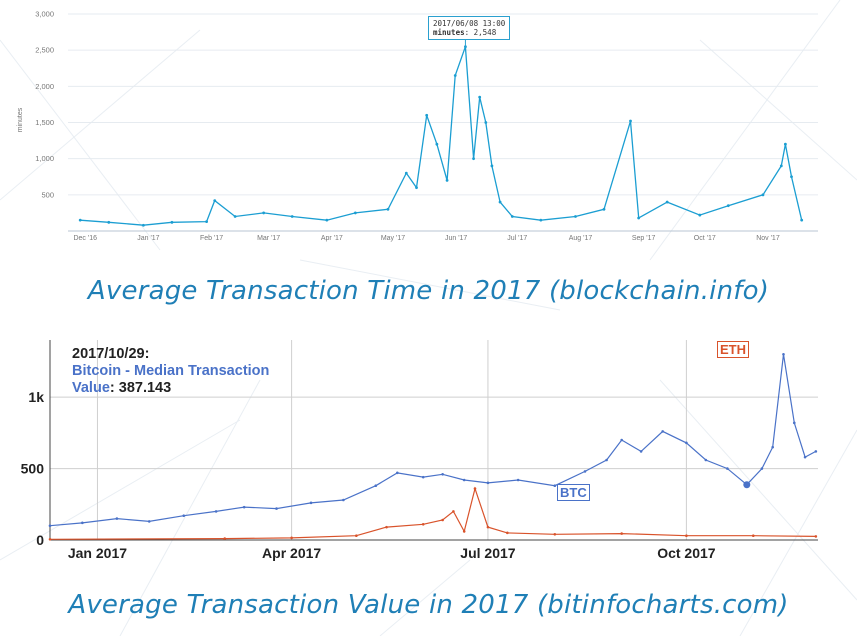 Image resolution: width=857 pixels, height=636 pixels. What do you see at coordinates (85, 238) in the screenshot?
I see `top-x-tick-label: Dec '16` at bounding box center [85, 238].